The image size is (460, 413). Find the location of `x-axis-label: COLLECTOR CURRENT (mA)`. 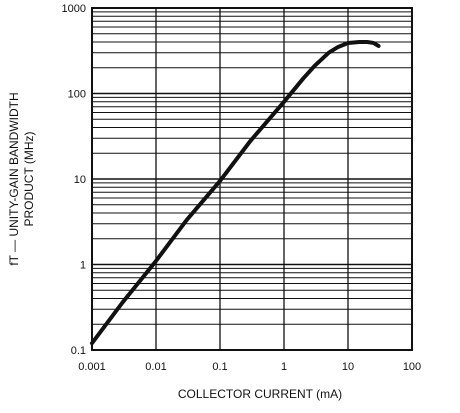

x-axis-label: COLLECTOR CURRENT (mA) is located at coordinates (260, 394).